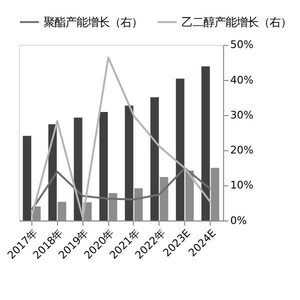 The width and height of the screenshot is (300, 300). I want to click on y-tick-label: 20%, so click(242, 150).